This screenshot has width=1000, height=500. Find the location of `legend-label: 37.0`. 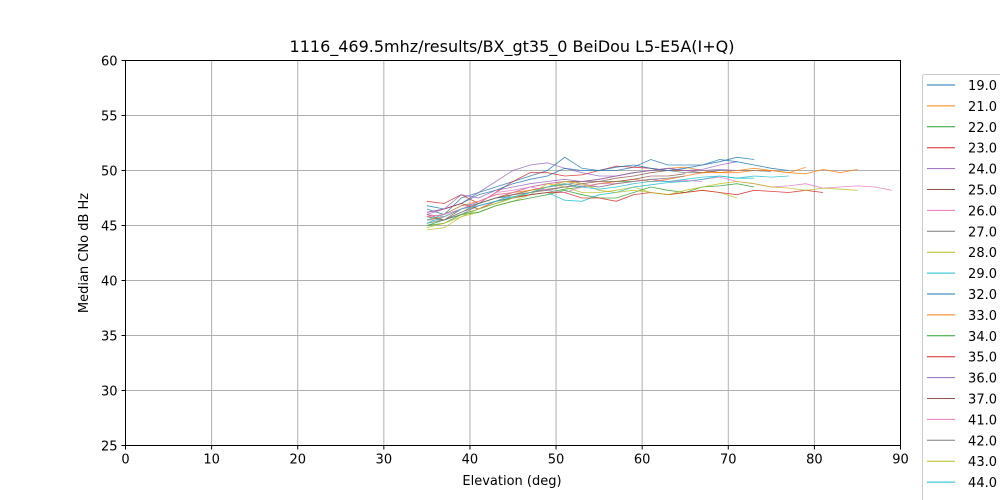

legend-label: 37.0 is located at coordinates (982, 400).